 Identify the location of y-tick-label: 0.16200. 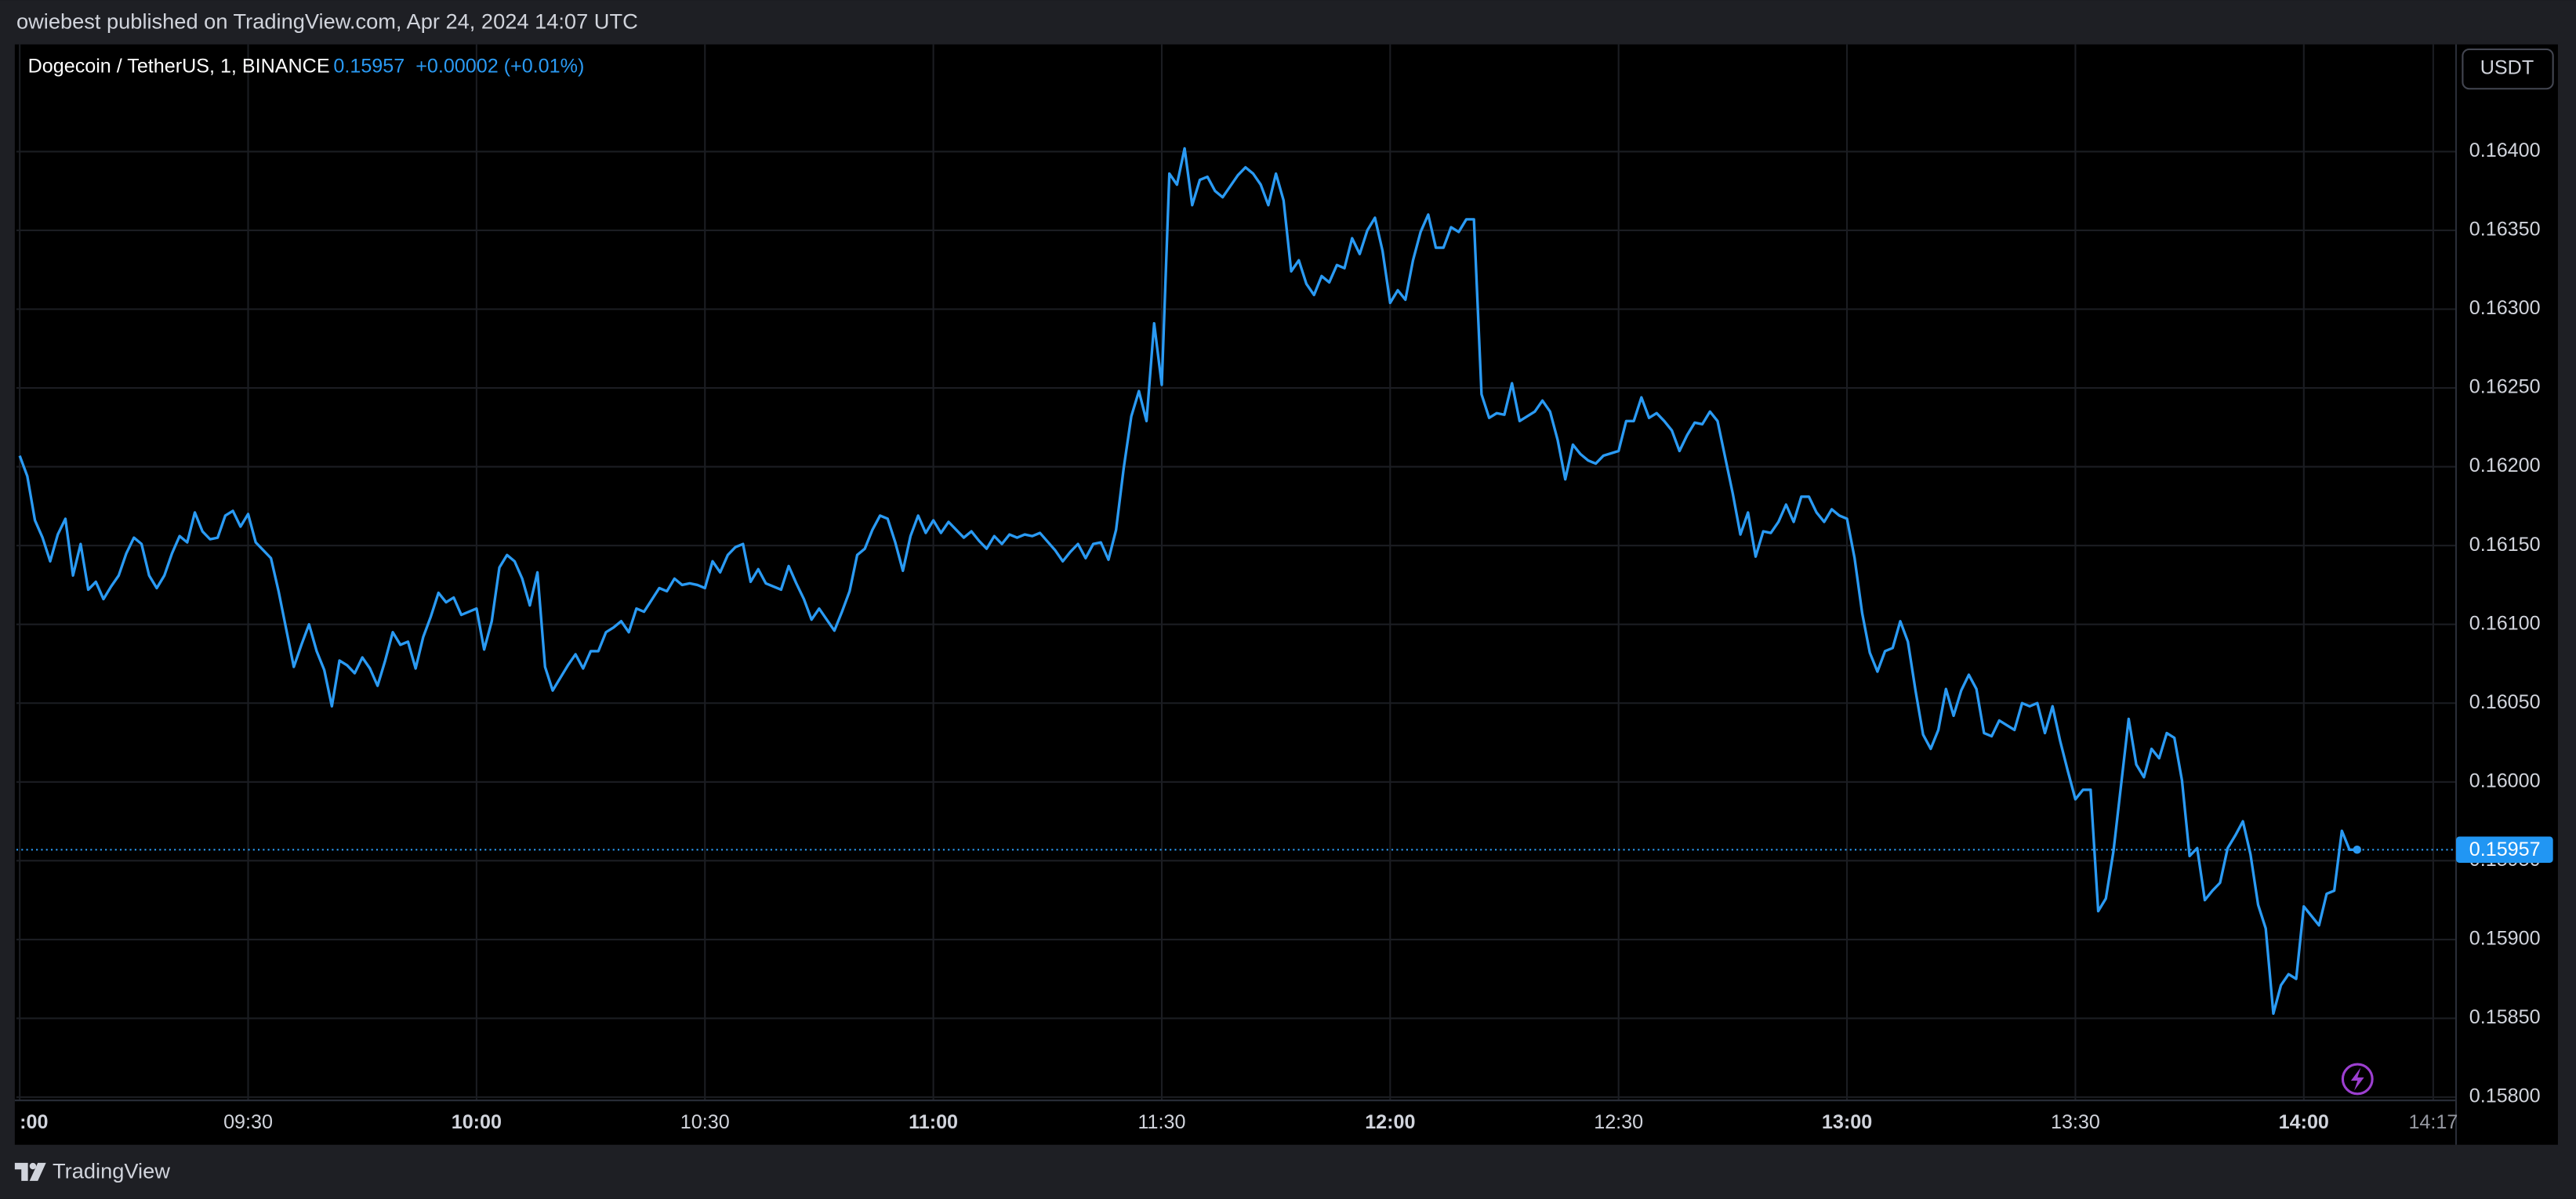
(2505, 466).